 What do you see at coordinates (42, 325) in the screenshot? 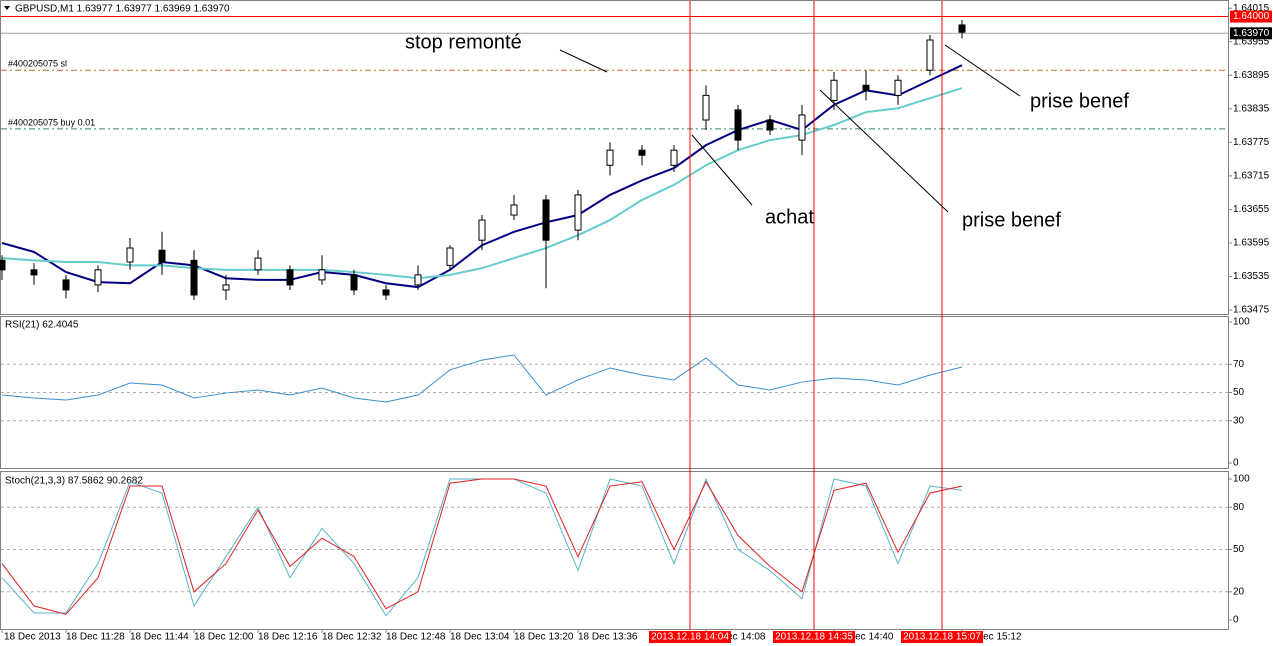
I see `rsi-title: RSI(21) 62.4045` at bounding box center [42, 325].